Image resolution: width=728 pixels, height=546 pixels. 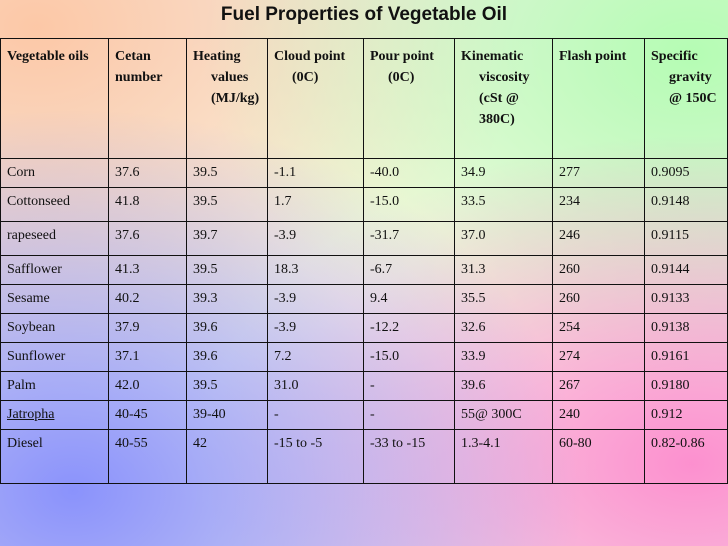 What do you see at coordinates (227, 238) in the screenshot?
I see `table-cell: 39.7` at bounding box center [227, 238].